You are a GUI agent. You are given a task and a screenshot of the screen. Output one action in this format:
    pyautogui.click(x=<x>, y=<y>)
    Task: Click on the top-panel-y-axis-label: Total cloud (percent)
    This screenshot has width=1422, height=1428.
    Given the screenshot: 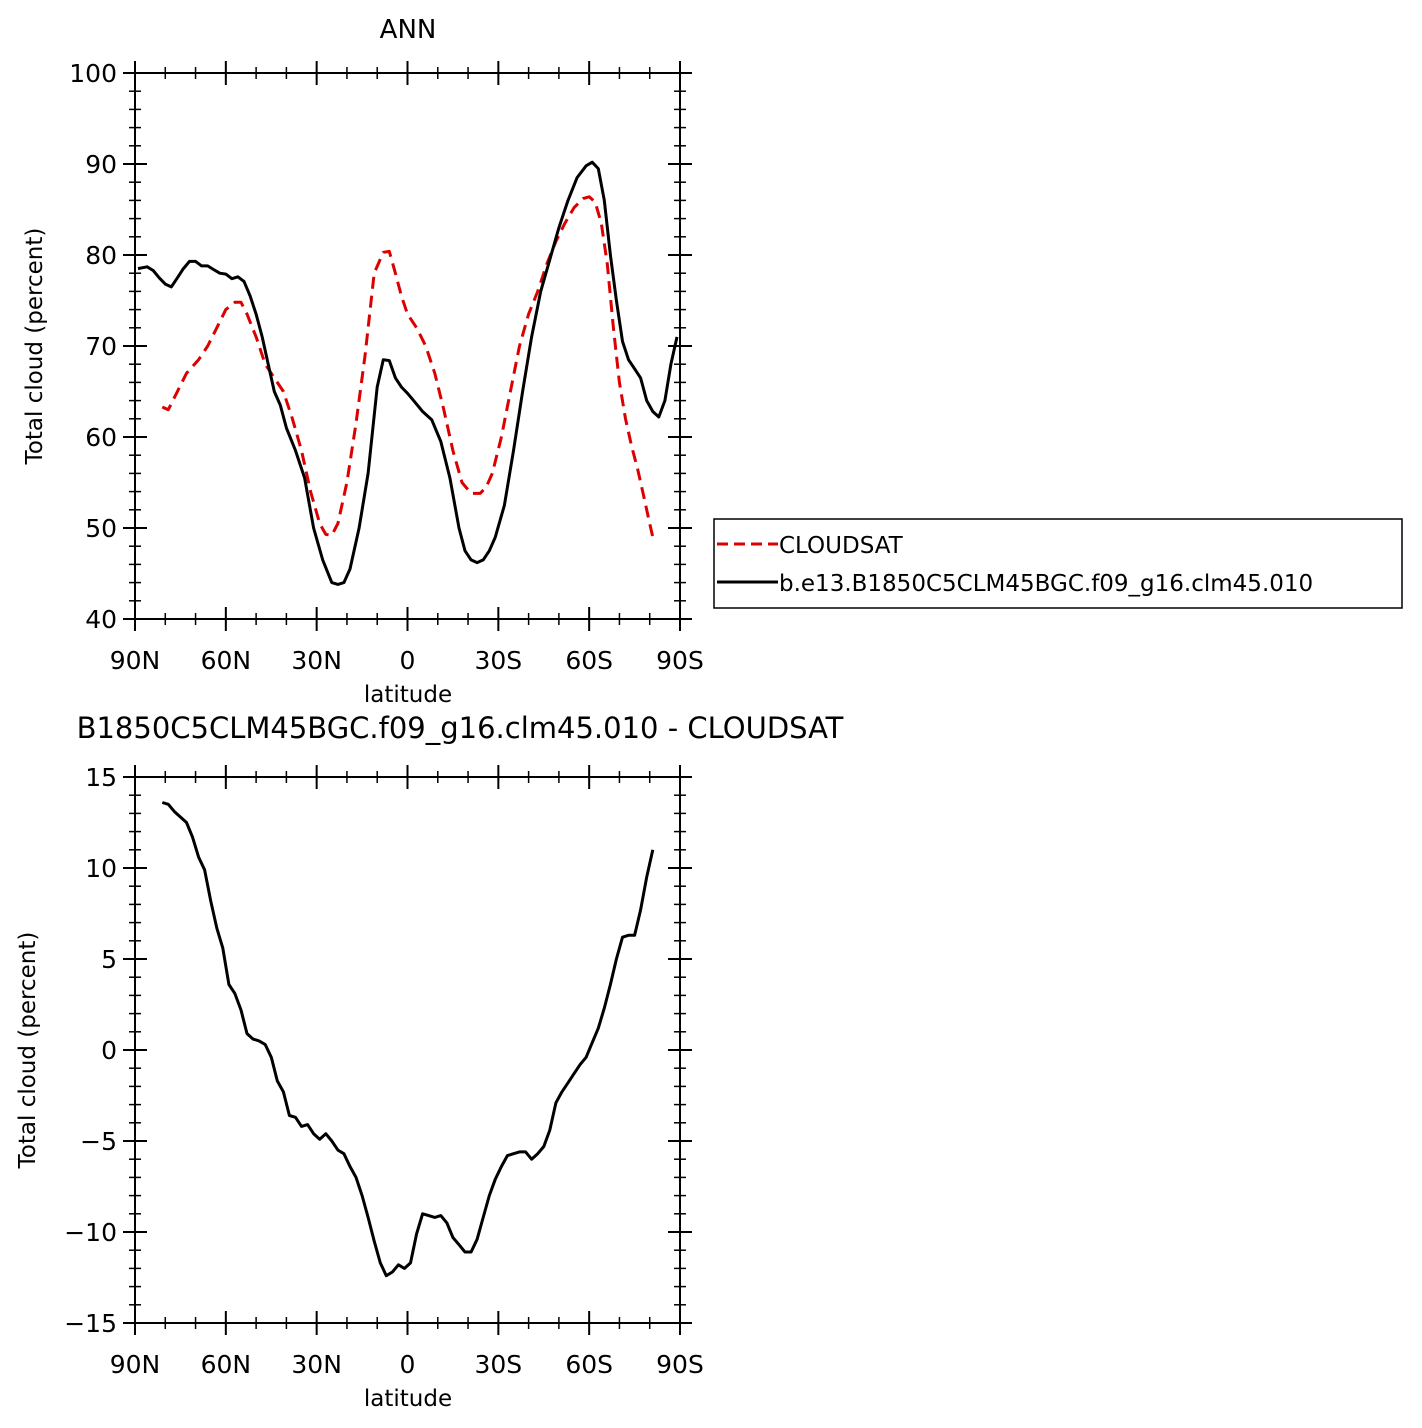 What is the action you would take?
    pyautogui.click(x=35, y=347)
    